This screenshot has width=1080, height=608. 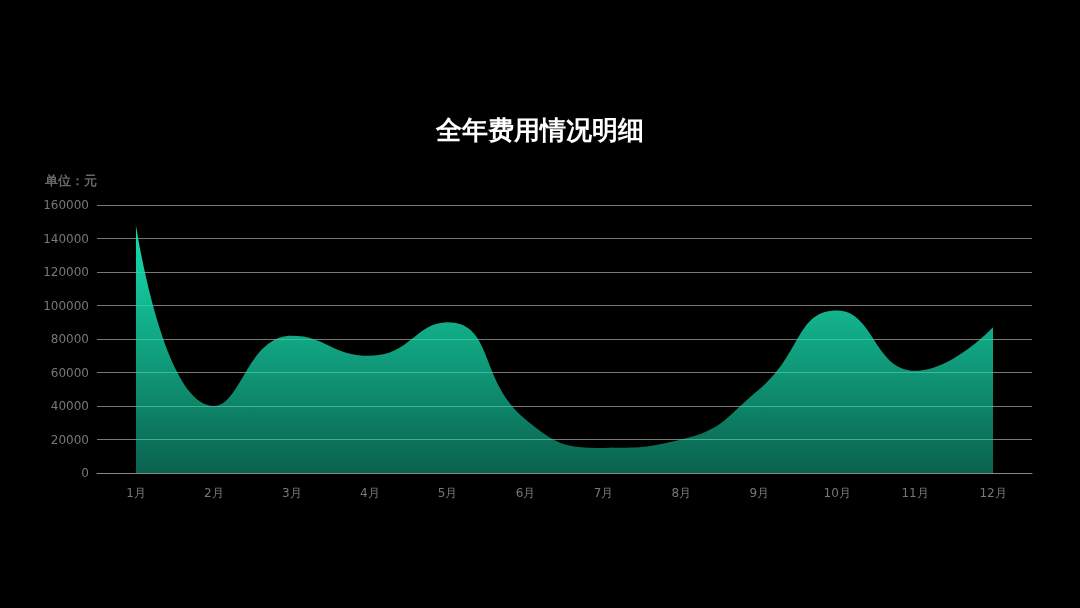 What do you see at coordinates (369, 493) in the screenshot?
I see `x-tick-label: 4月` at bounding box center [369, 493].